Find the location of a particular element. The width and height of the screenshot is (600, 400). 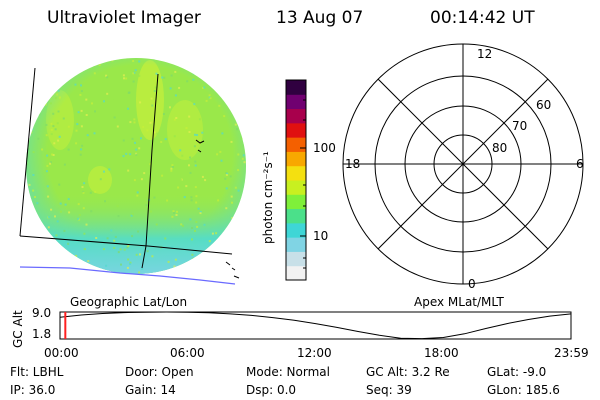

altitude-xtick-label: 06:00 is located at coordinates (187, 353).